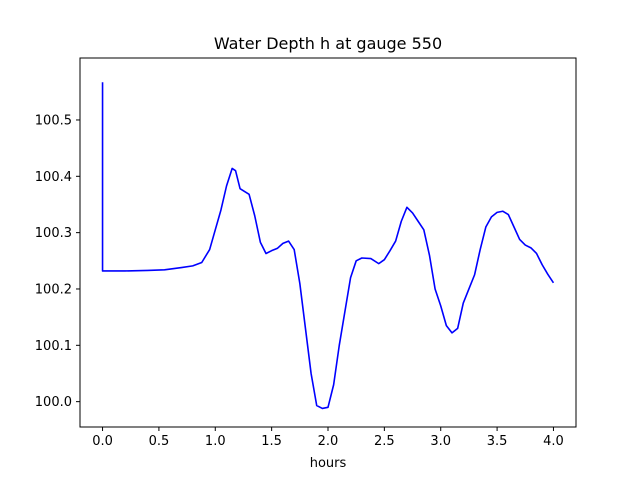 The height and width of the screenshot is (485, 640). Describe the element at coordinates (384, 441) in the screenshot. I see `x-tick-label: 2.5` at that location.